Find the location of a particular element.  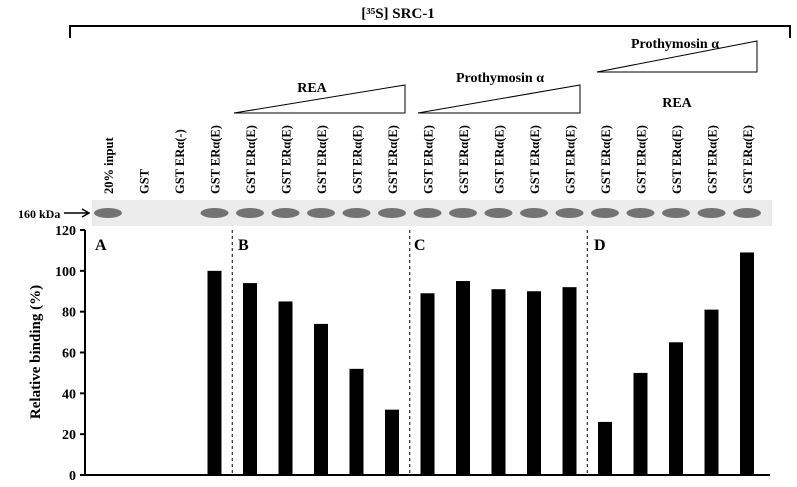

panel-label: D is located at coordinates (600, 245).